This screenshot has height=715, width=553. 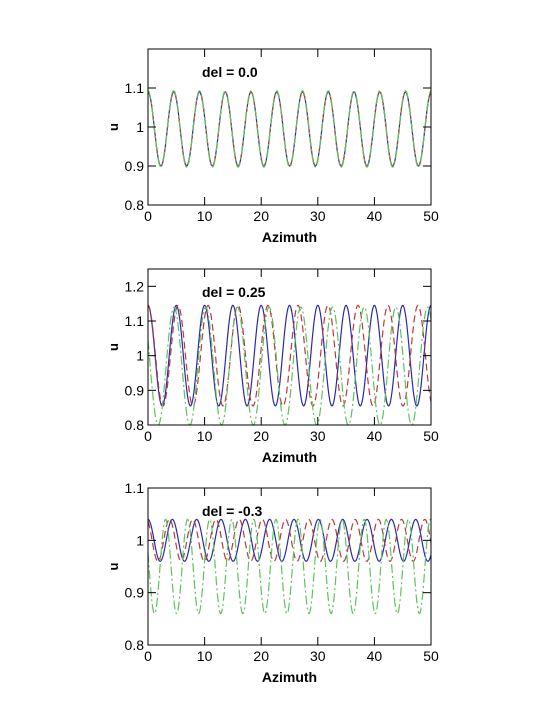 What do you see at coordinates (135, 286) in the screenshot?
I see `y-tick-label: 1.2` at bounding box center [135, 286].